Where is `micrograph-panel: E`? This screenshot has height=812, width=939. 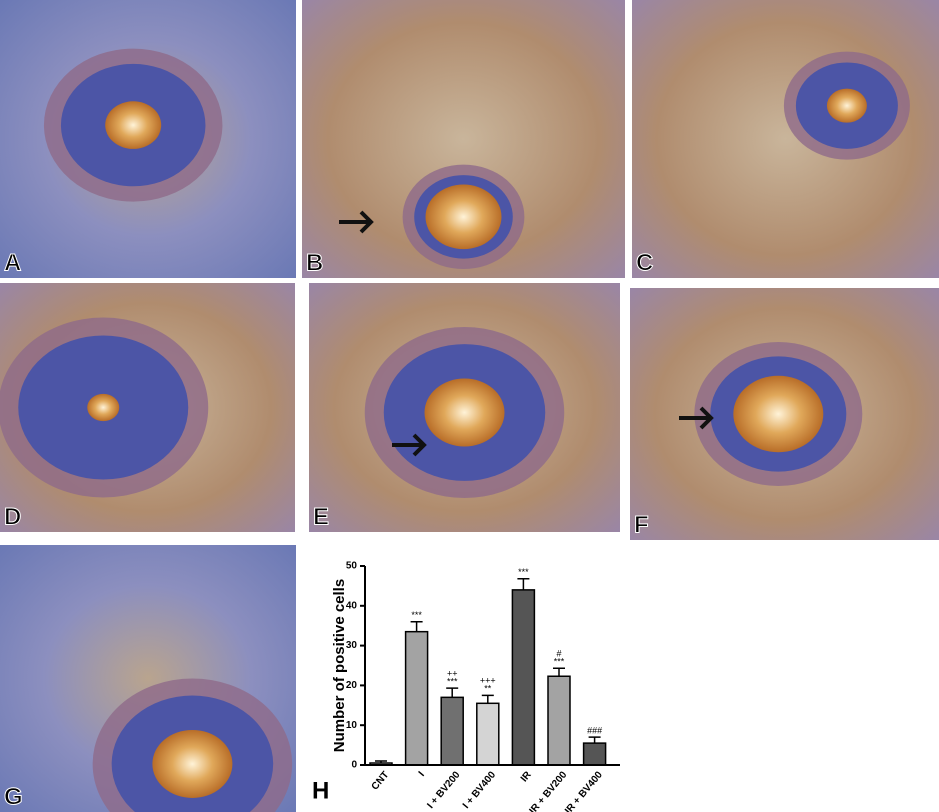 micrograph-panel: E is located at coordinates (464, 407).